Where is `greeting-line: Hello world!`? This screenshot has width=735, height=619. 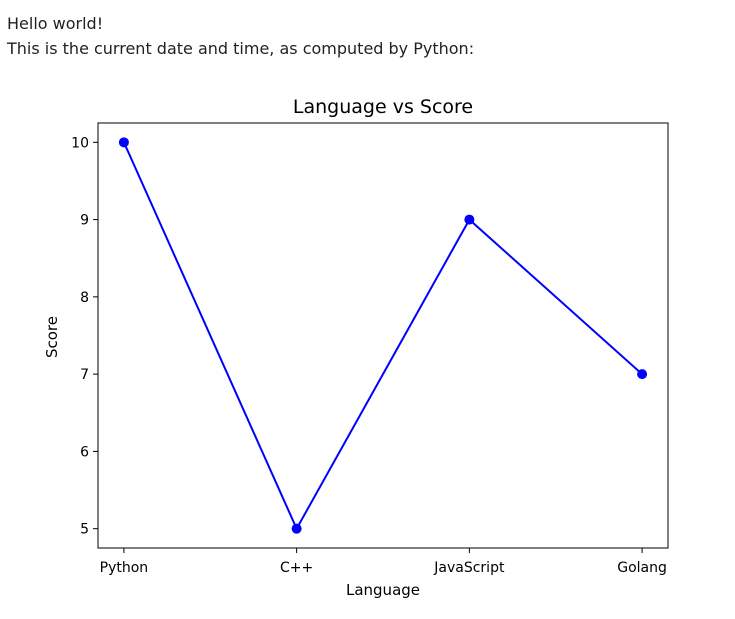
greeting-line: Hello world! is located at coordinates (55, 23).